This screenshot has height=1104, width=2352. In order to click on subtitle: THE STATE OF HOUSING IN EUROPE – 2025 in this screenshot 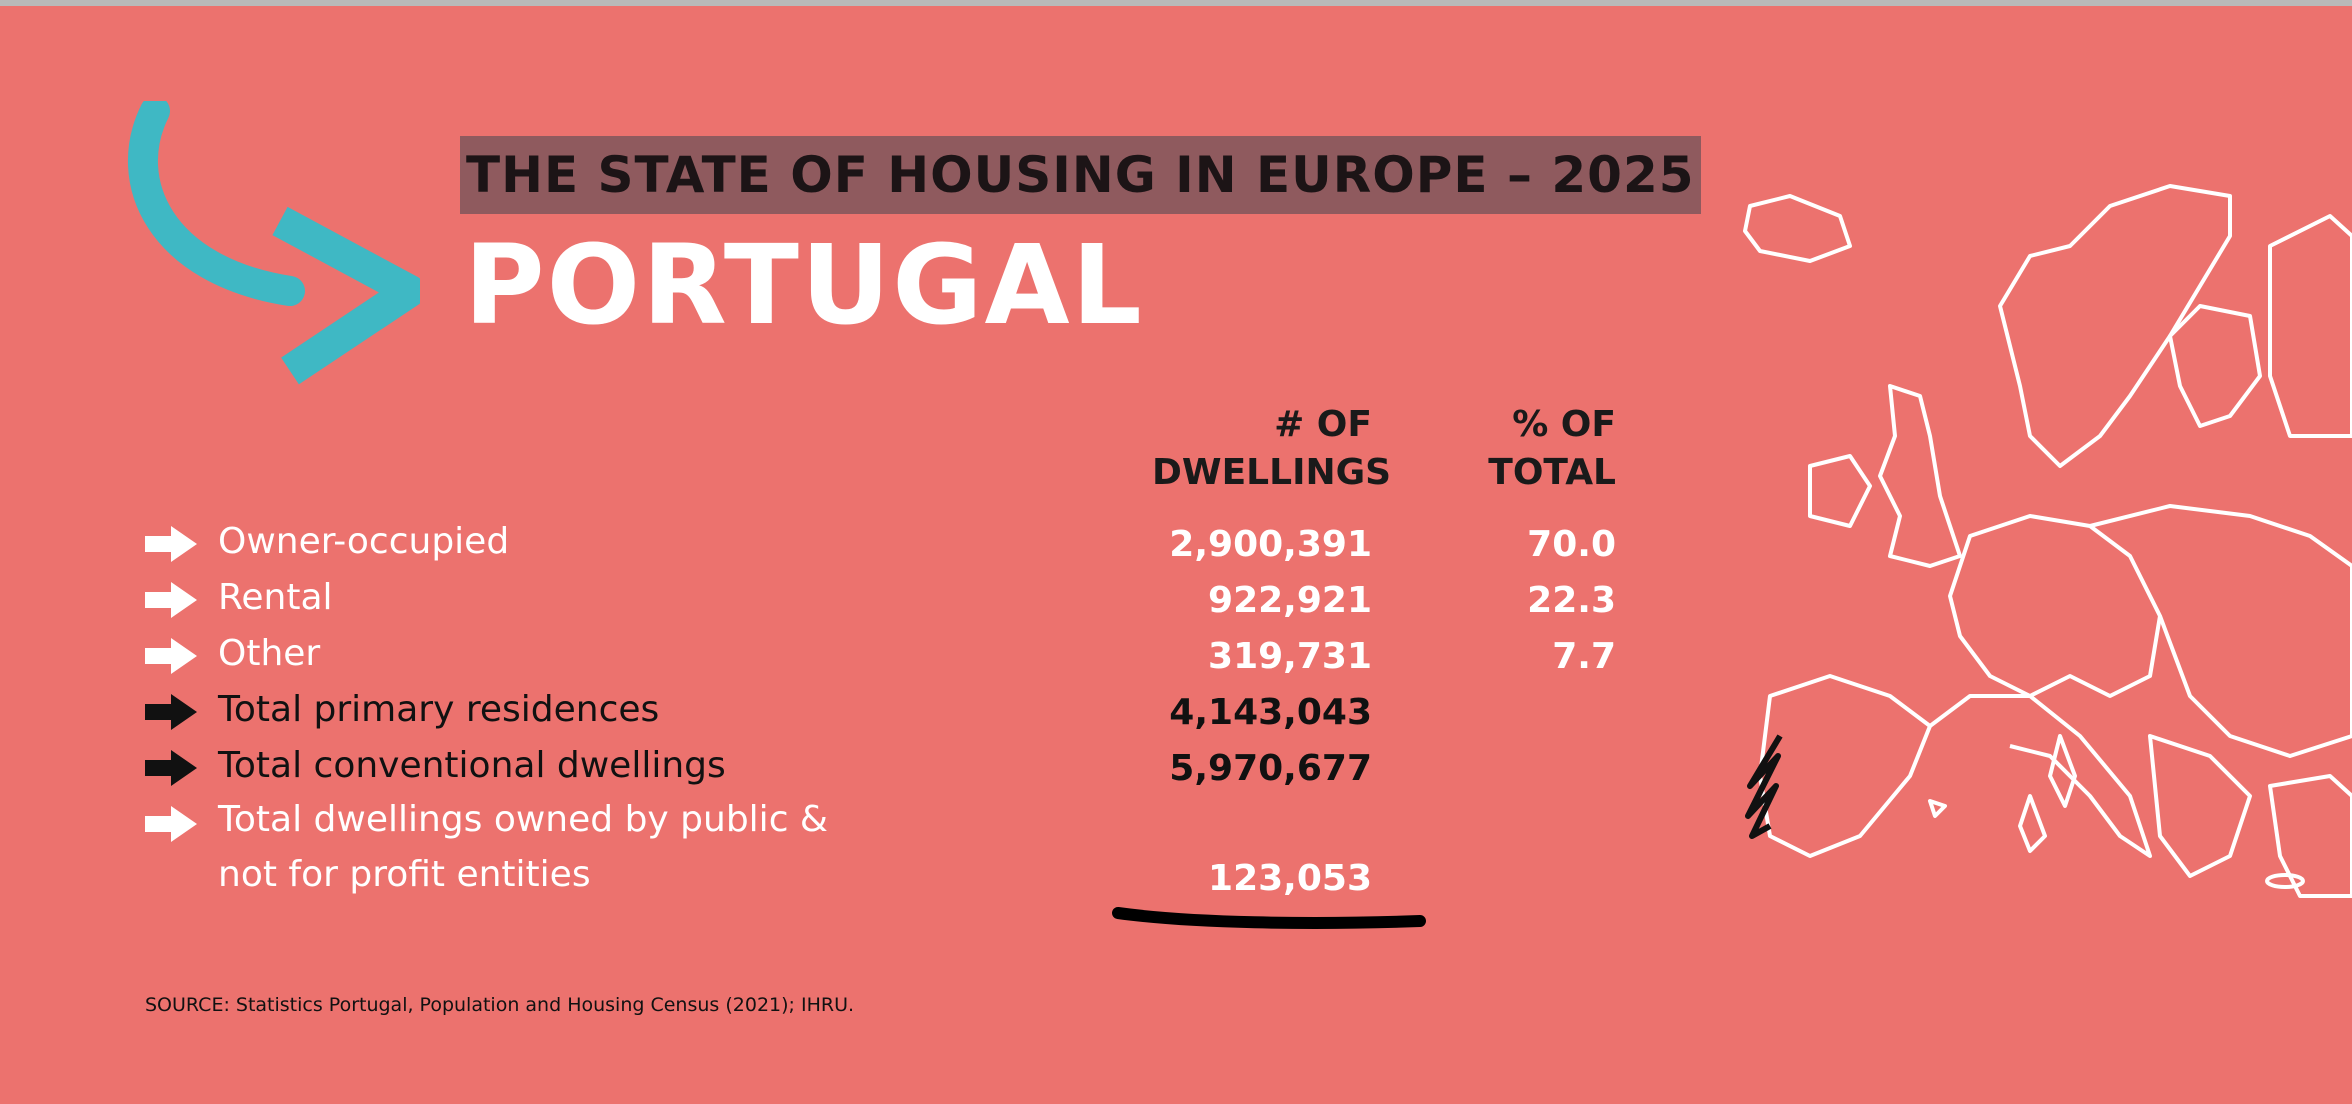, I will do `click(1080, 175)`.